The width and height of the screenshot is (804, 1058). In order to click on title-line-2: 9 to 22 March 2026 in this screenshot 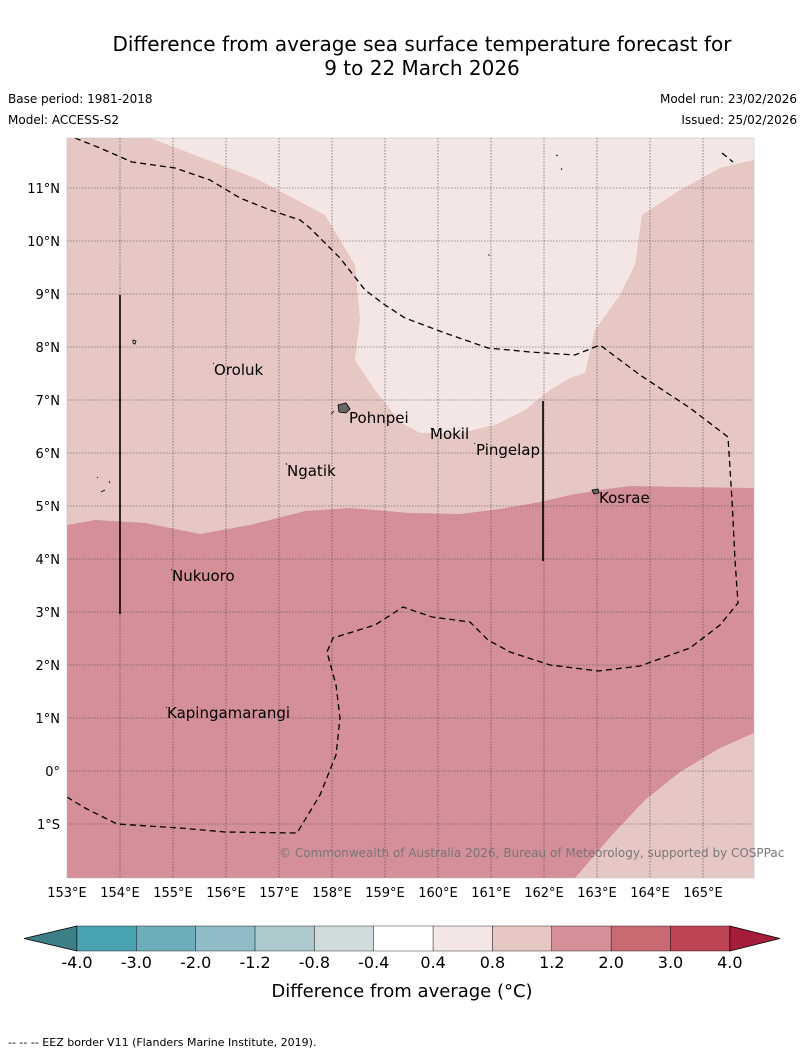, I will do `click(422, 68)`.